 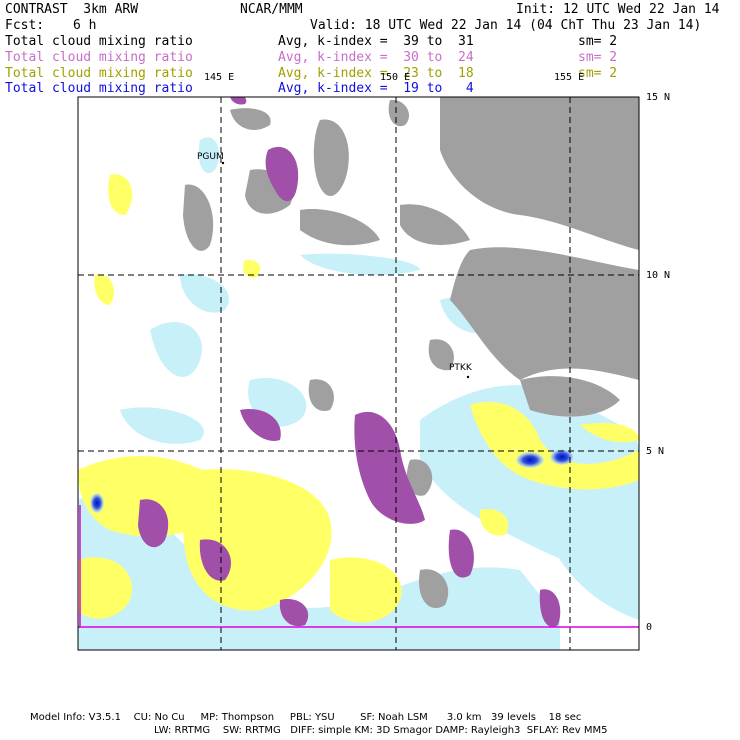 What do you see at coordinates (376, 57) in the screenshot?
I see `legend-avg-2: Avg, k-index = 30 to 24` at bounding box center [376, 57].